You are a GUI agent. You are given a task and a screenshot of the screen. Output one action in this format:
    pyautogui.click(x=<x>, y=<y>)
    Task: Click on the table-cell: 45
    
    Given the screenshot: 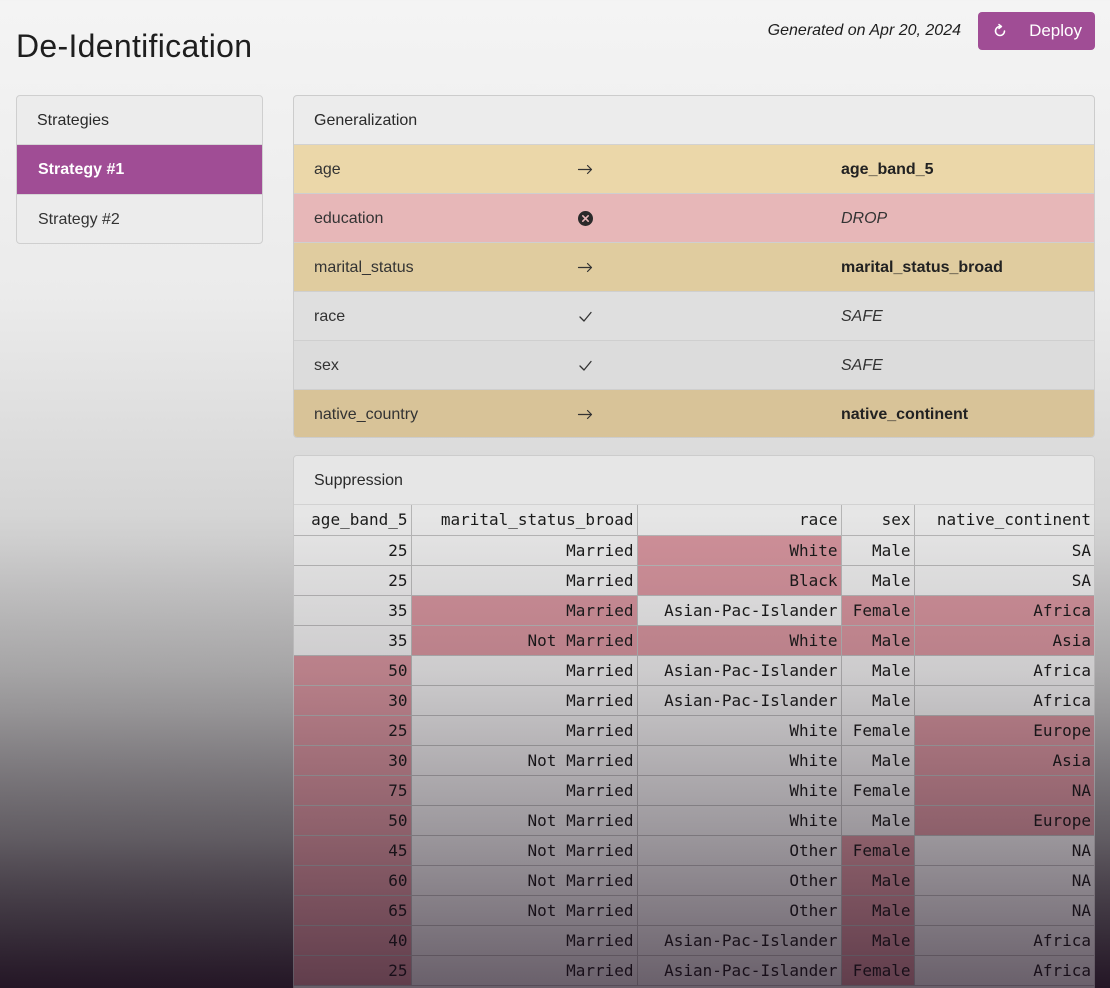 What is the action you would take?
    pyautogui.click(x=353, y=850)
    